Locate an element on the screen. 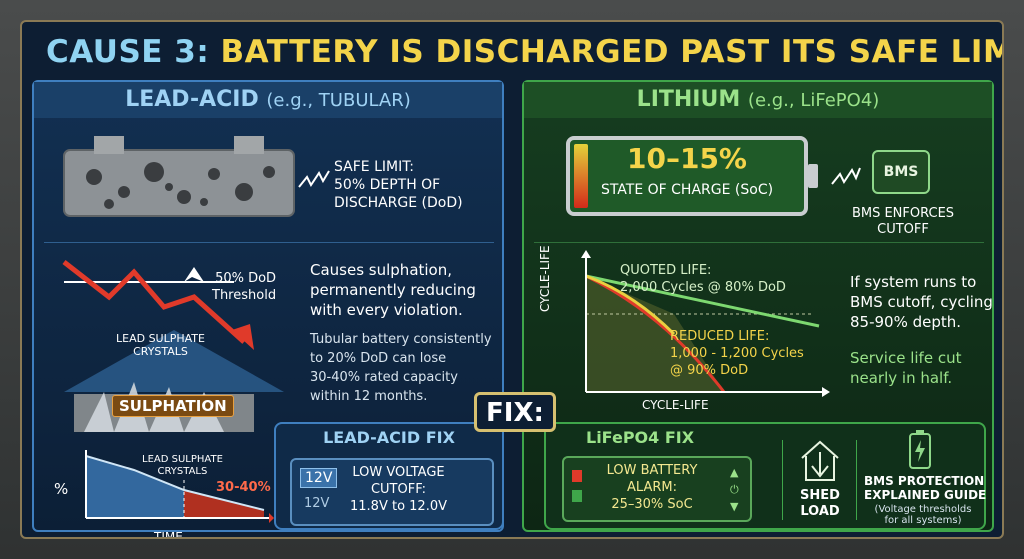 This screenshot has width=1024, height=559. lead-acid-fix-title: LEAD-ACID FIX is located at coordinates (389, 437).